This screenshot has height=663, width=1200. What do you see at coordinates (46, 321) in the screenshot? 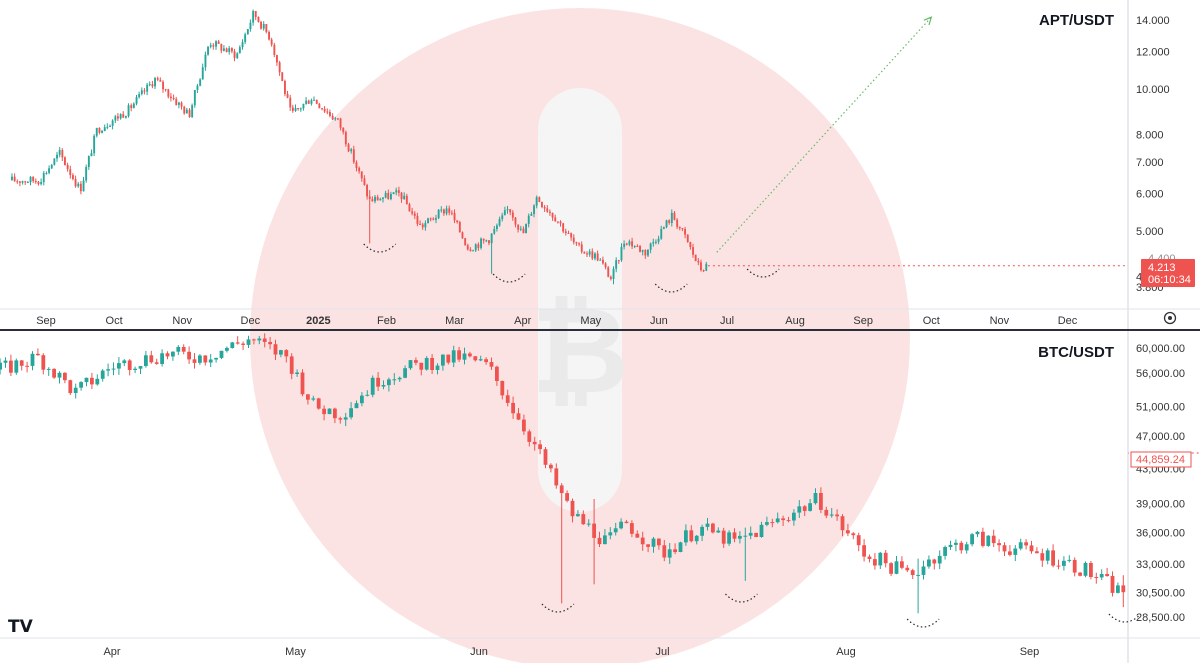
I see `apt-time-tick: Sep` at bounding box center [46, 321].